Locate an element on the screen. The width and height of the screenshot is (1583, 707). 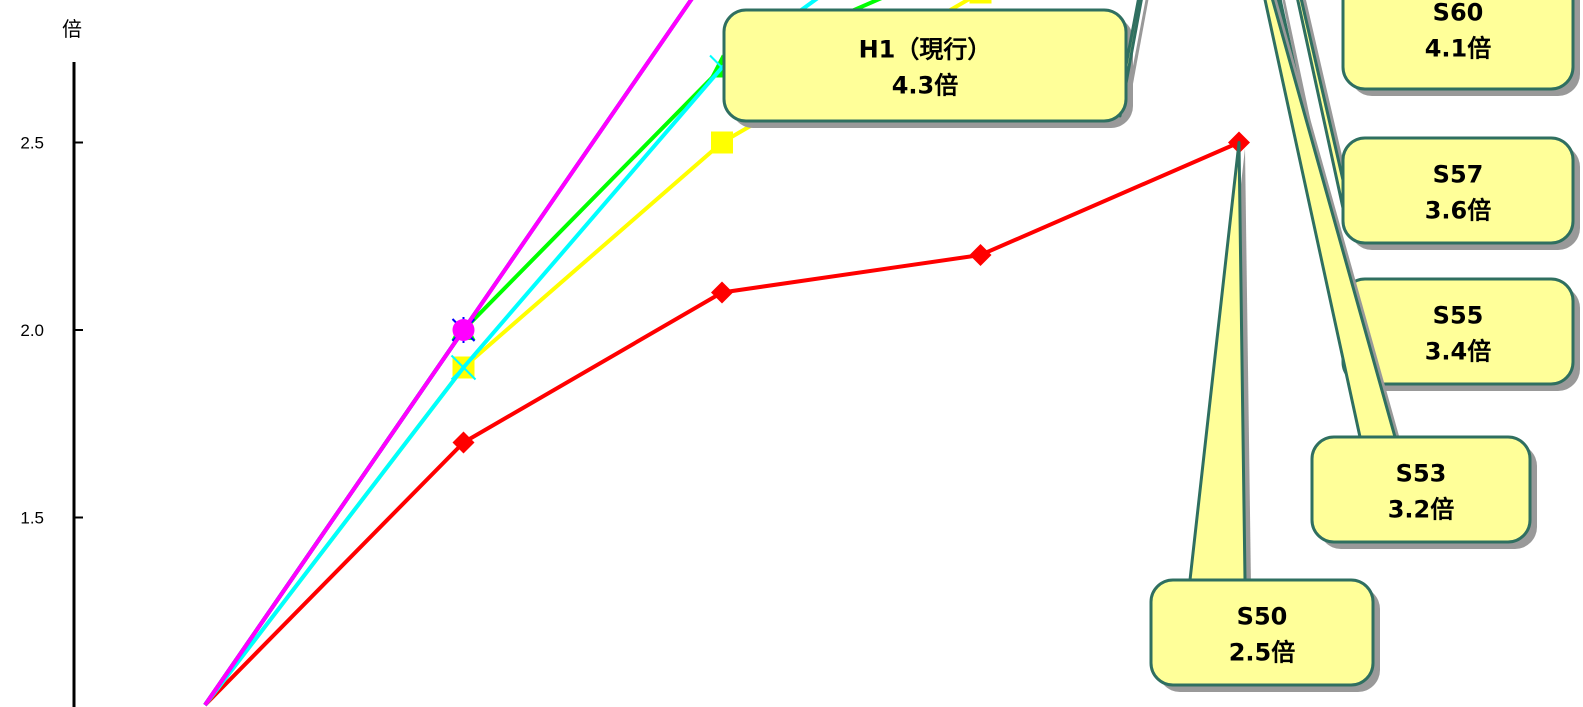
callout-label: S57 is located at coordinates (1458, 175).